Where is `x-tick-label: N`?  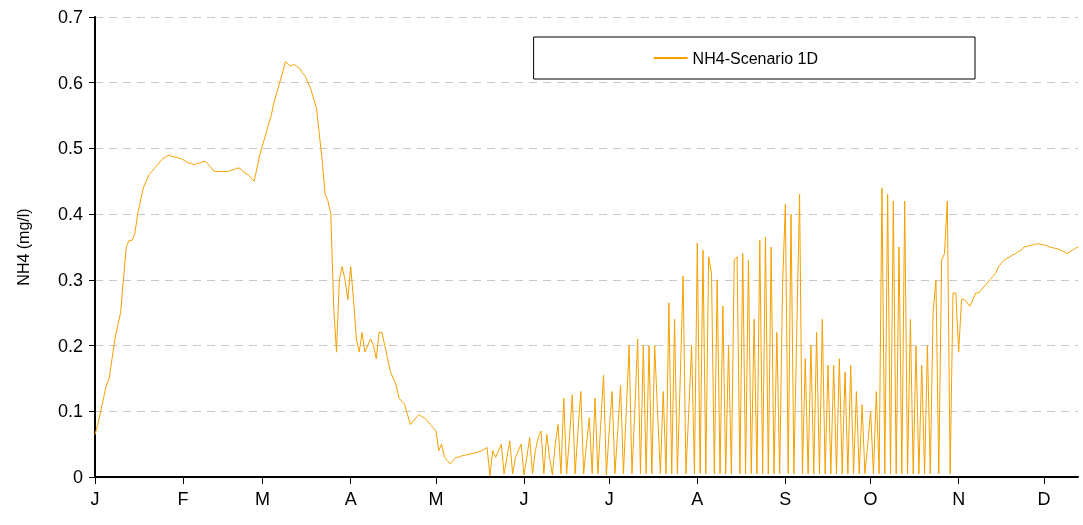 x-tick-label: N is located at coordinates (959, 499).